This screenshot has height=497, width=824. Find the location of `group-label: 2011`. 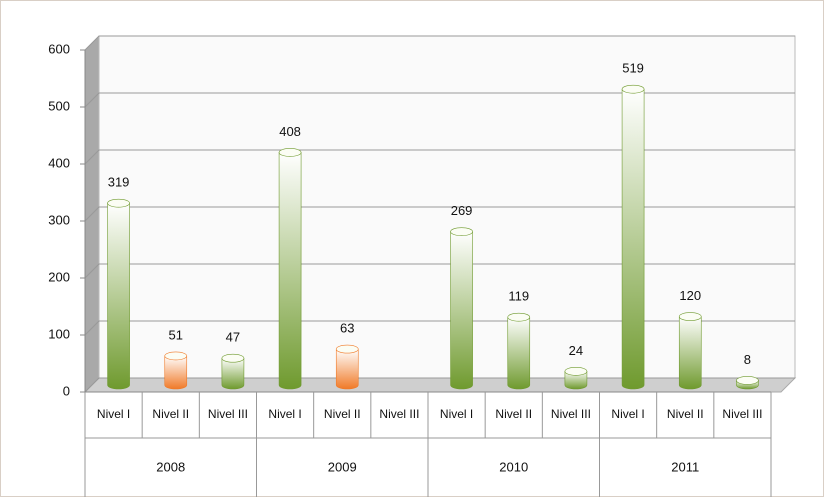

group-label: 2011 is located at coordinates (685, 466).